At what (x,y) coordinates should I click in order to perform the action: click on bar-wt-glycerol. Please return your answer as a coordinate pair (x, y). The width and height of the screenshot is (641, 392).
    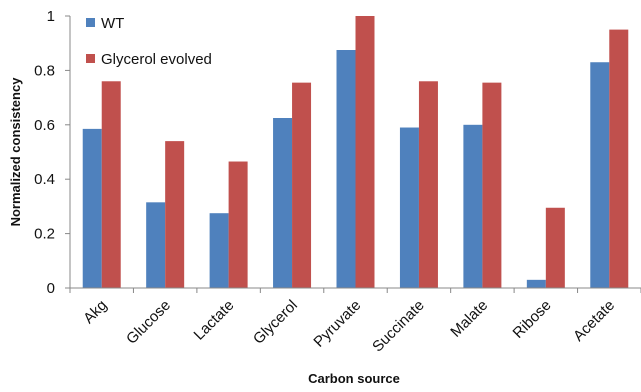
    Looking at the image, I should click on (283, 203).